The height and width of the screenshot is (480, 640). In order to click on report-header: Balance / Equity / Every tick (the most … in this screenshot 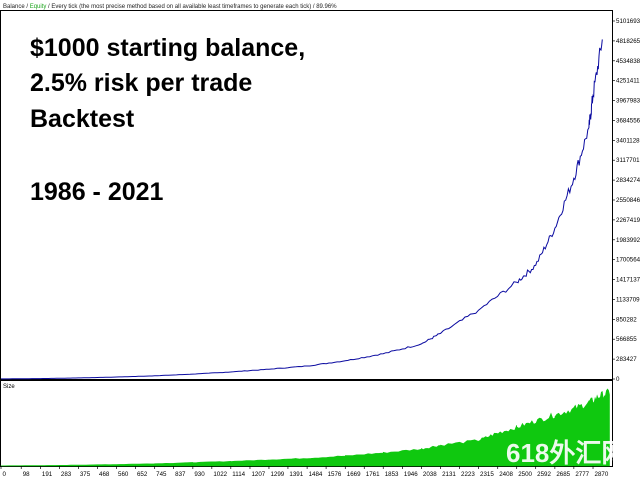, I will do `click(170, 7)`.